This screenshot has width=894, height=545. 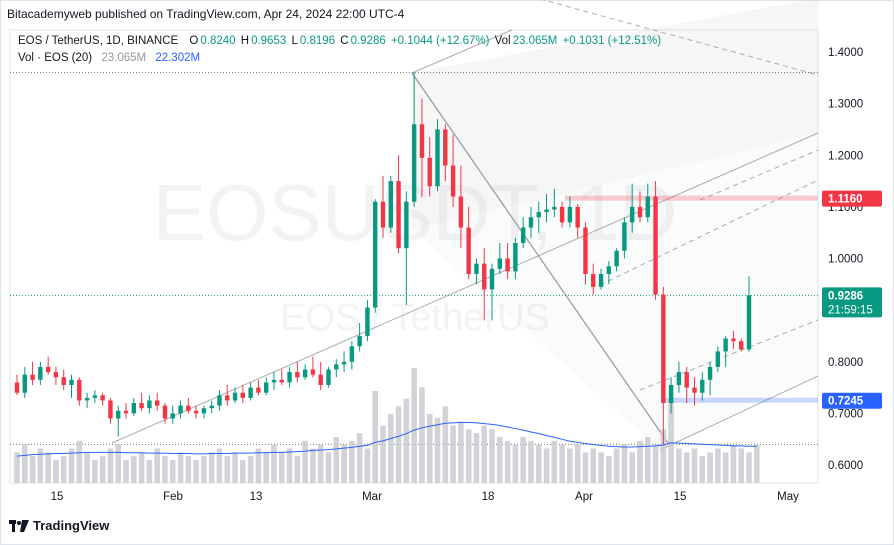 I want to click on support-level, so click(x=741, y=400).